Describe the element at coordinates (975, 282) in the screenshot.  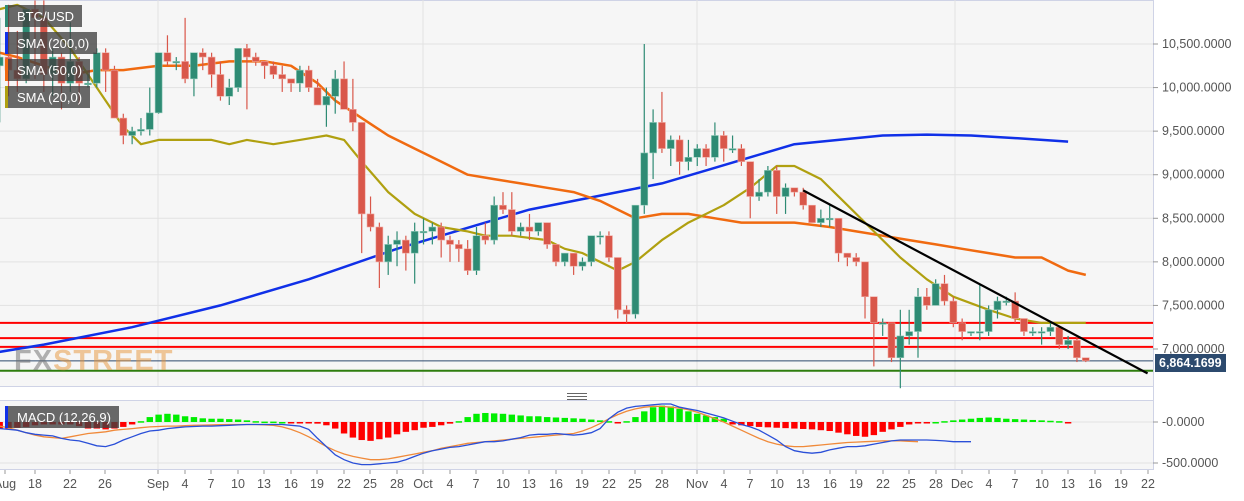
I see `trendline` at that location.